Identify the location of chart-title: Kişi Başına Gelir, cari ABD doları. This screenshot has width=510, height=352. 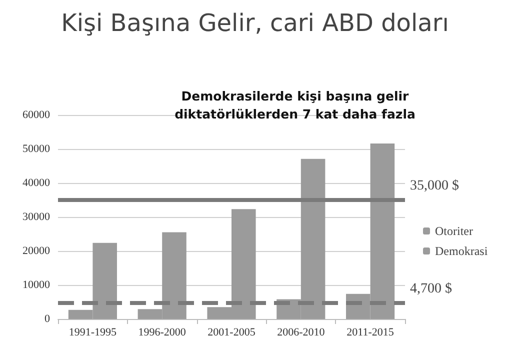
(255, 23).